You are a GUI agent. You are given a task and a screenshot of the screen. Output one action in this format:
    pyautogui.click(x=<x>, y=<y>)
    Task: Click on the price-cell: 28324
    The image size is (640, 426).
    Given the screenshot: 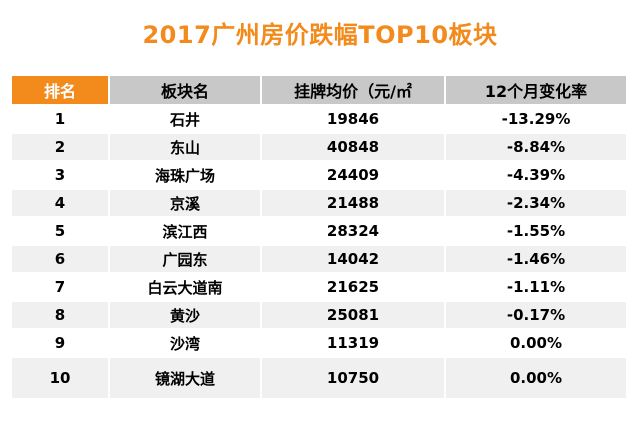 What is the action you would take?
    pyautogui.click(x=352, y=231)
    